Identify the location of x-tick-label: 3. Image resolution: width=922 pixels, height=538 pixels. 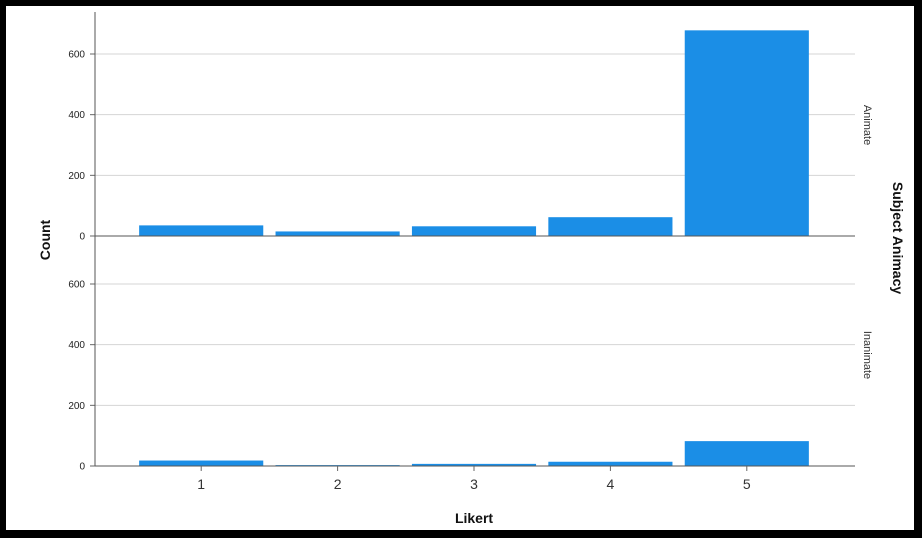
(474, 484).